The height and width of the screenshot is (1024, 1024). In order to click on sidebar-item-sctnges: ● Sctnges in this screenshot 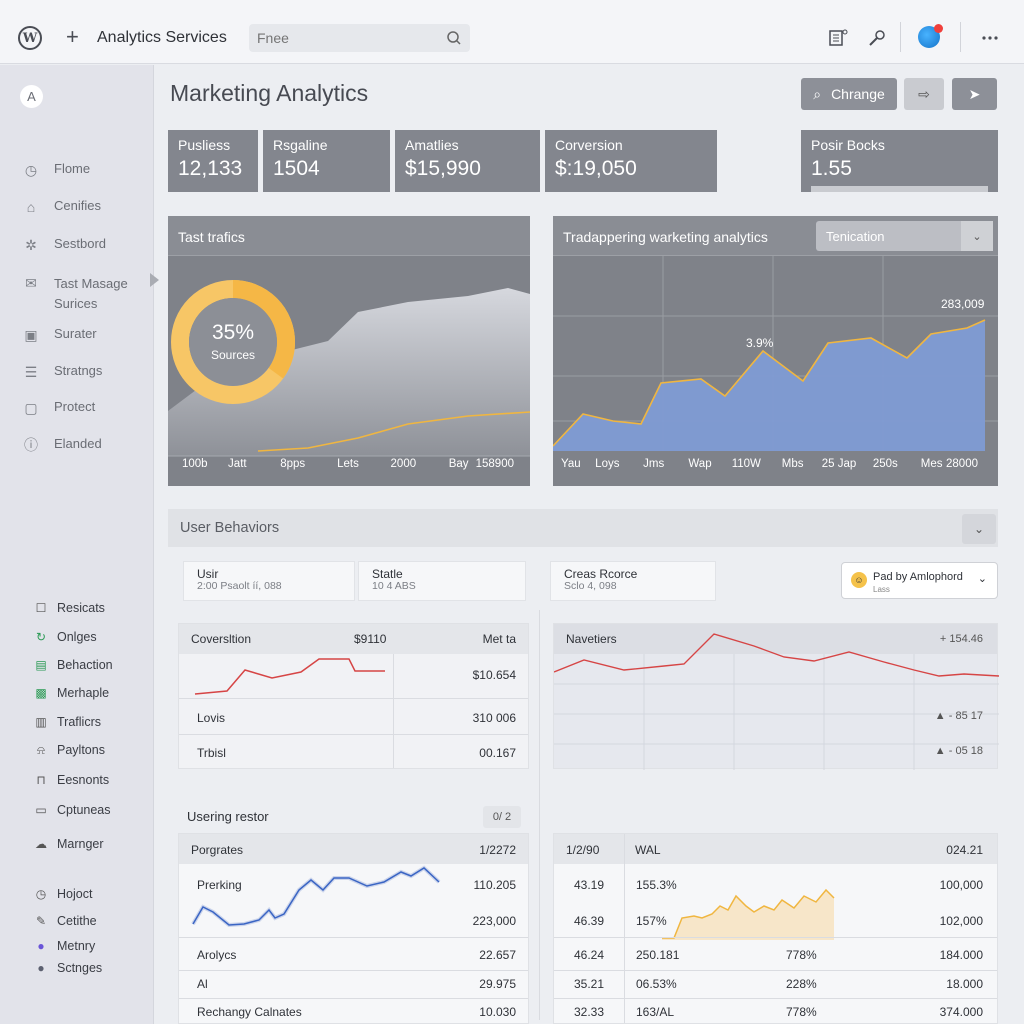, I will do `click(68, 968)`.